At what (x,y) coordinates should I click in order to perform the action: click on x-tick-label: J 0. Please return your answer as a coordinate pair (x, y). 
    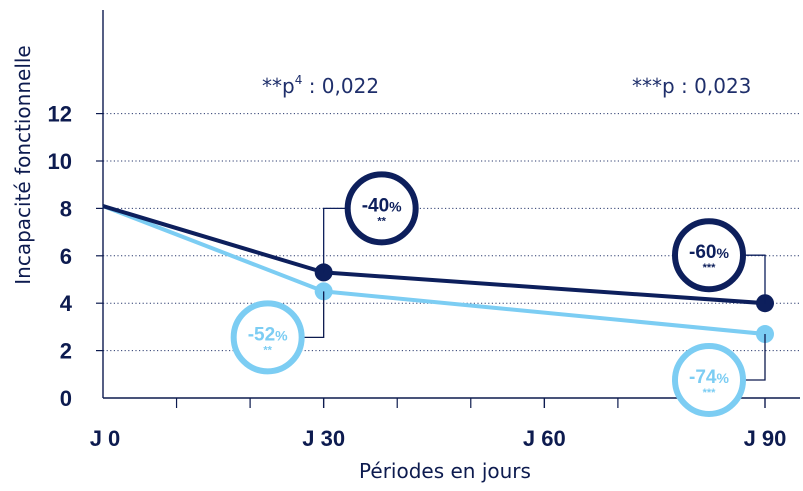
    Looking at the image, I should click on (105, 438).